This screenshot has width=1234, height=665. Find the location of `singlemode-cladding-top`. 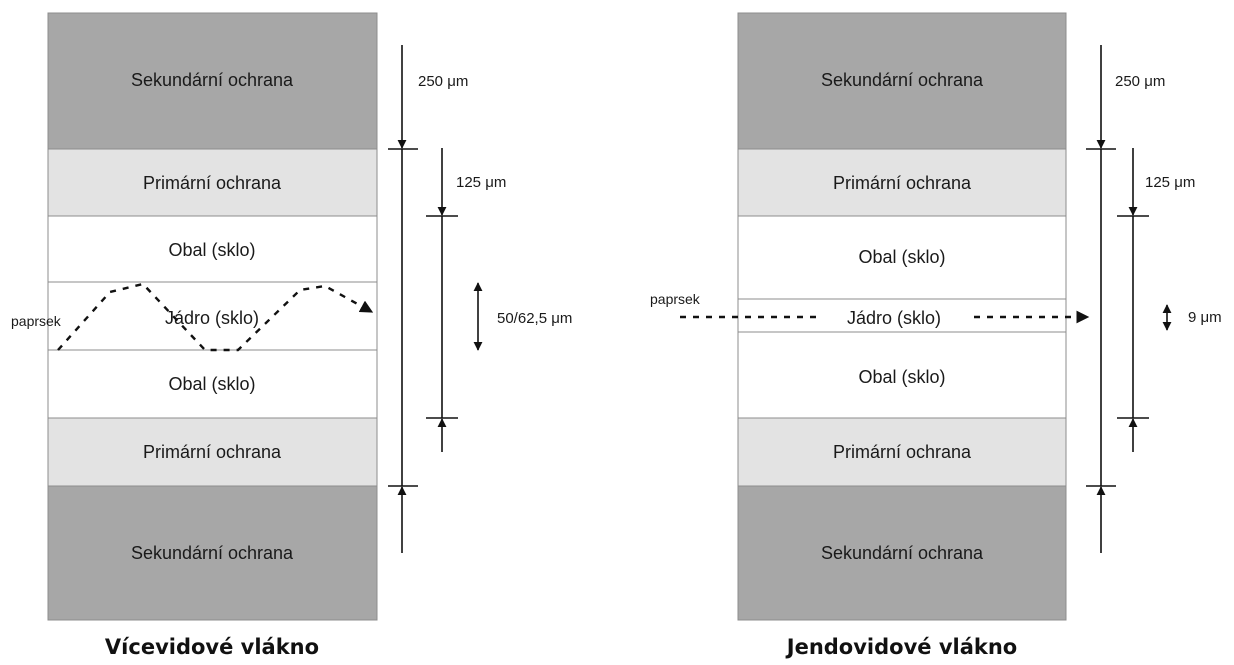

singlemode-cladding-top is located at coordinates (902, 257).